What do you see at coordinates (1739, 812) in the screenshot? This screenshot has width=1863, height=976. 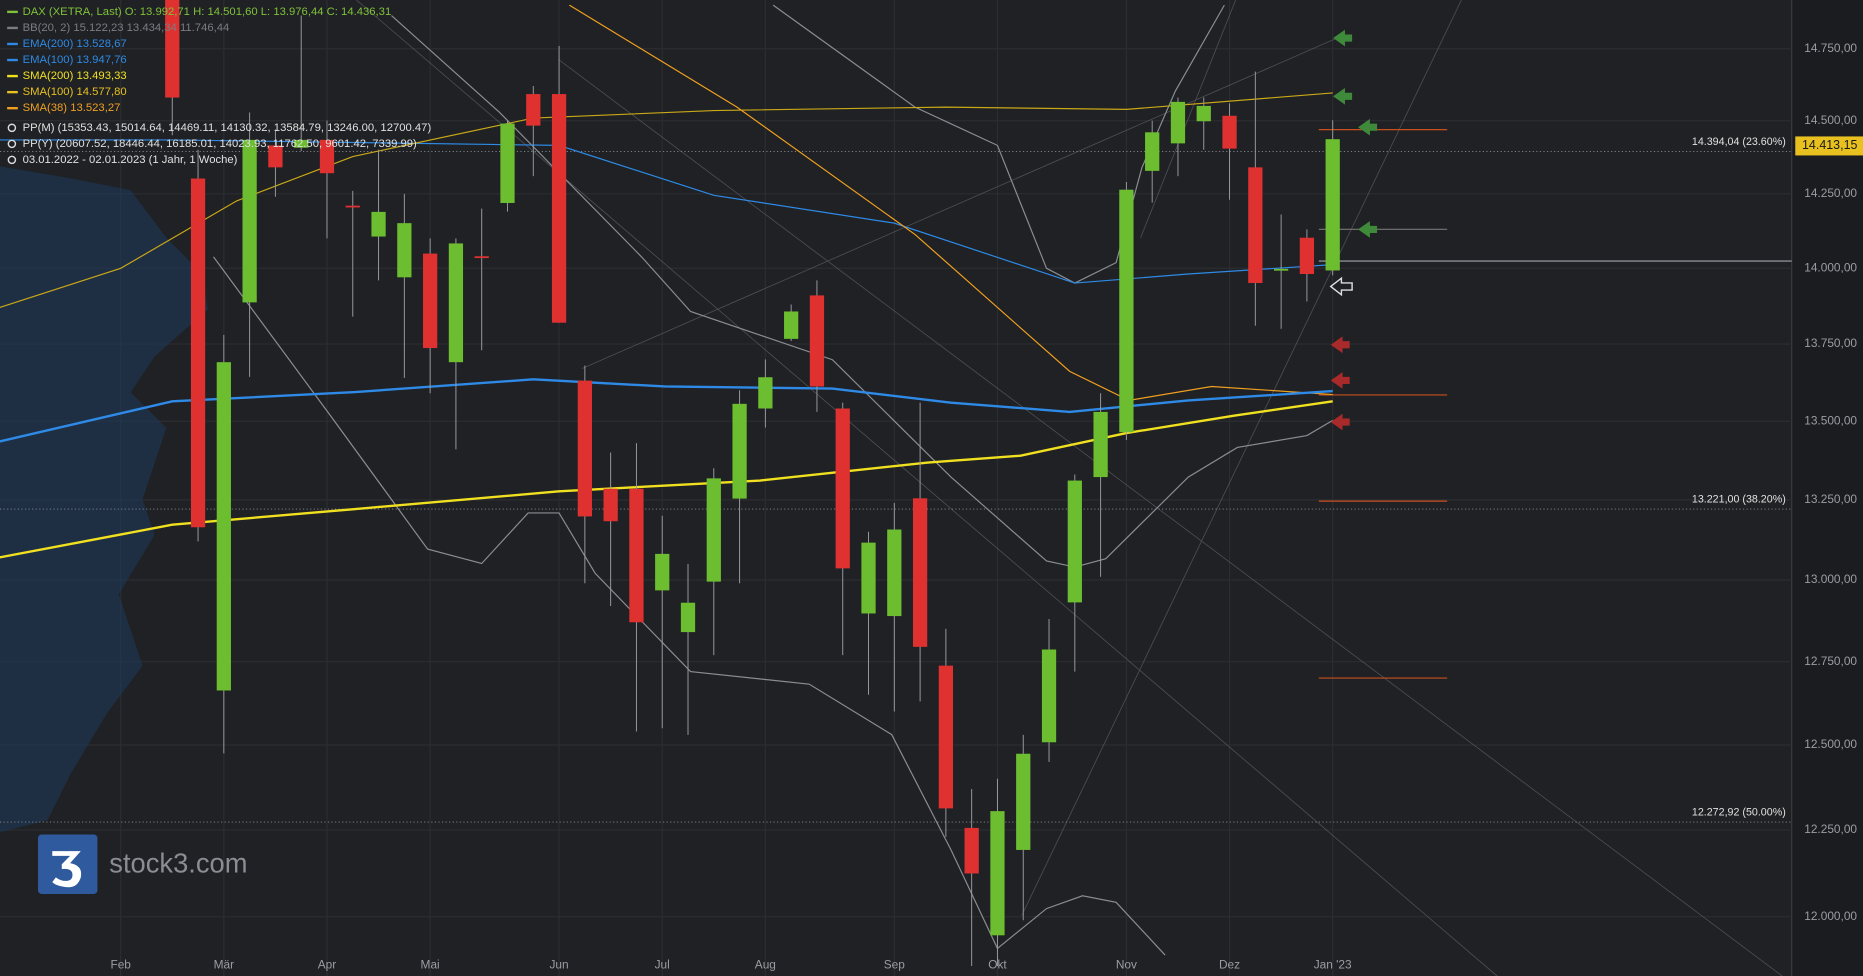 I see `fib-label: 12.272,92 (50.00%)` at bounding box center [1739, 812].